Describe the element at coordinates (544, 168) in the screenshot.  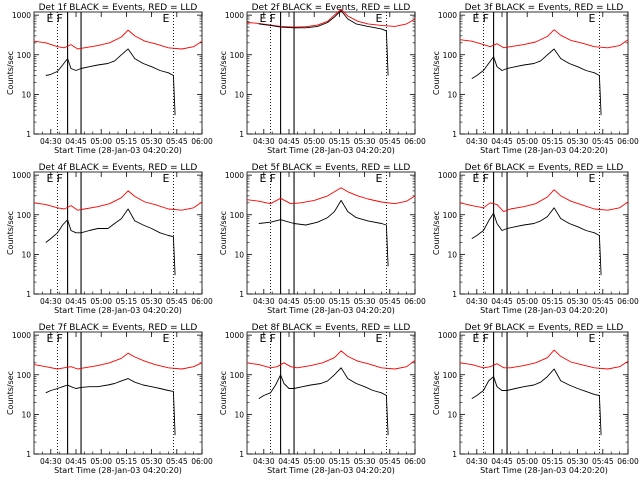
I see `panel-title: Det 6f BLACK = Events, RED = LLD` at that location.